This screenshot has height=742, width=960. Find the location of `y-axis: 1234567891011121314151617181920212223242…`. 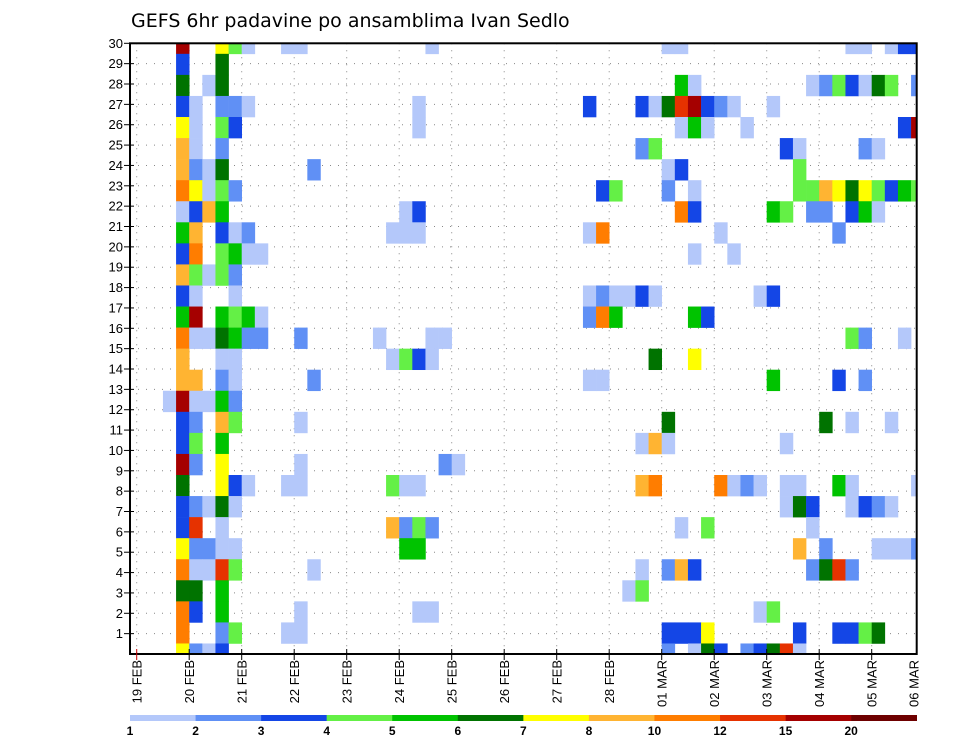

y-axis: 1234567891011121314151617181920212223242… is located at coordinates (121, 338).